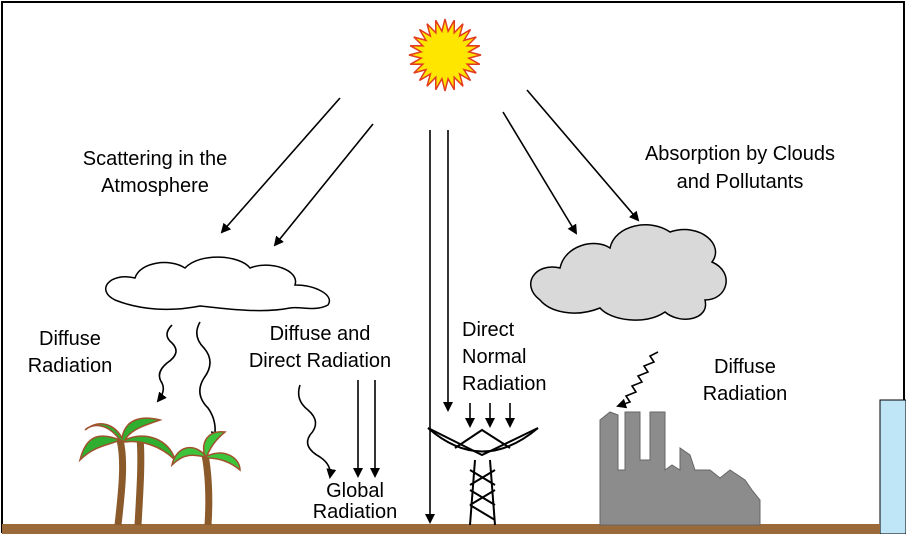 This screenshot has height=539, width=906. Describe the element at coordinates (441, 529) in the screenshot. I see `ground` at that location.